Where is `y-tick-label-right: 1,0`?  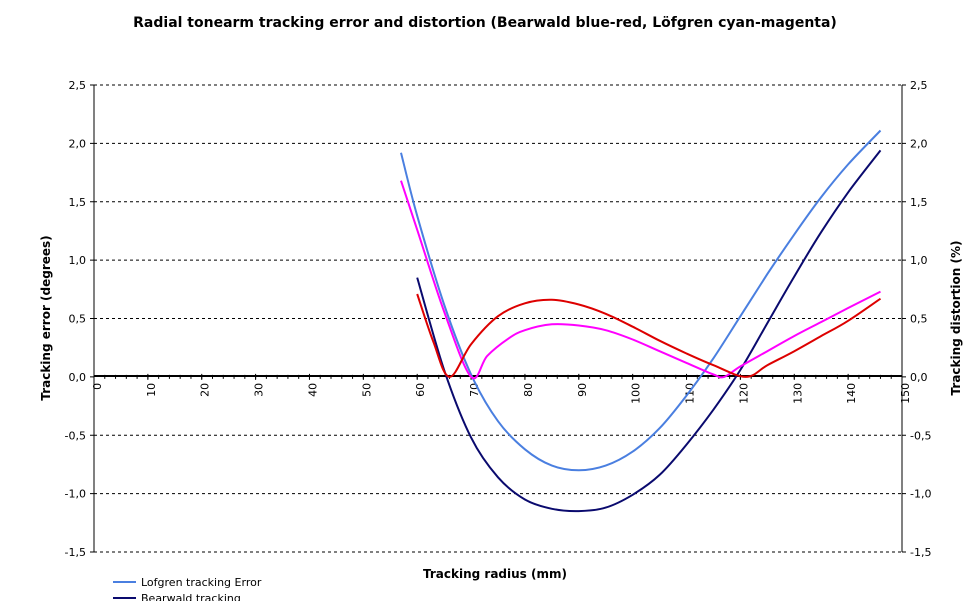
y-tick-label-right: 1,0 is located at coordinates (919, 260).